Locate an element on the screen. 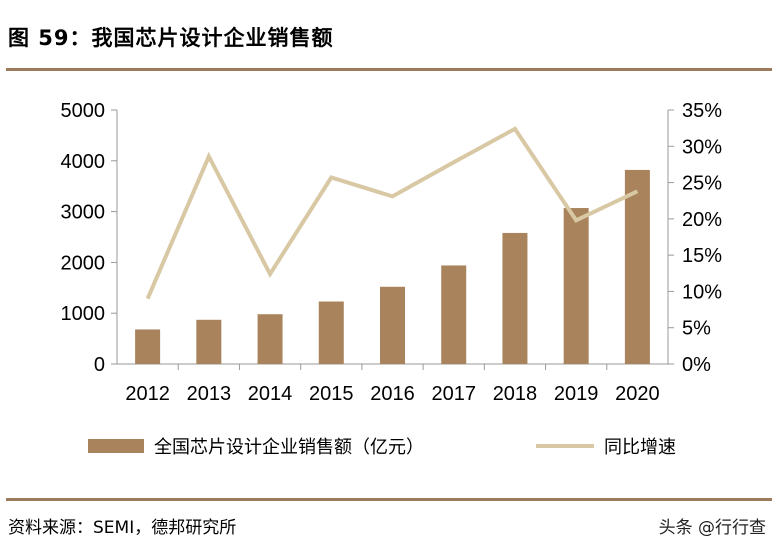  right-tick-label: 30% is located at coordinates (702, 147).